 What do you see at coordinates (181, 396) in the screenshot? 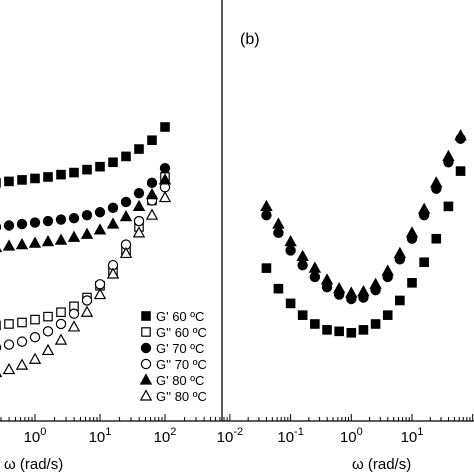
I see `legend-label: G'' 80 ºC` at bounding box center [181, 396].